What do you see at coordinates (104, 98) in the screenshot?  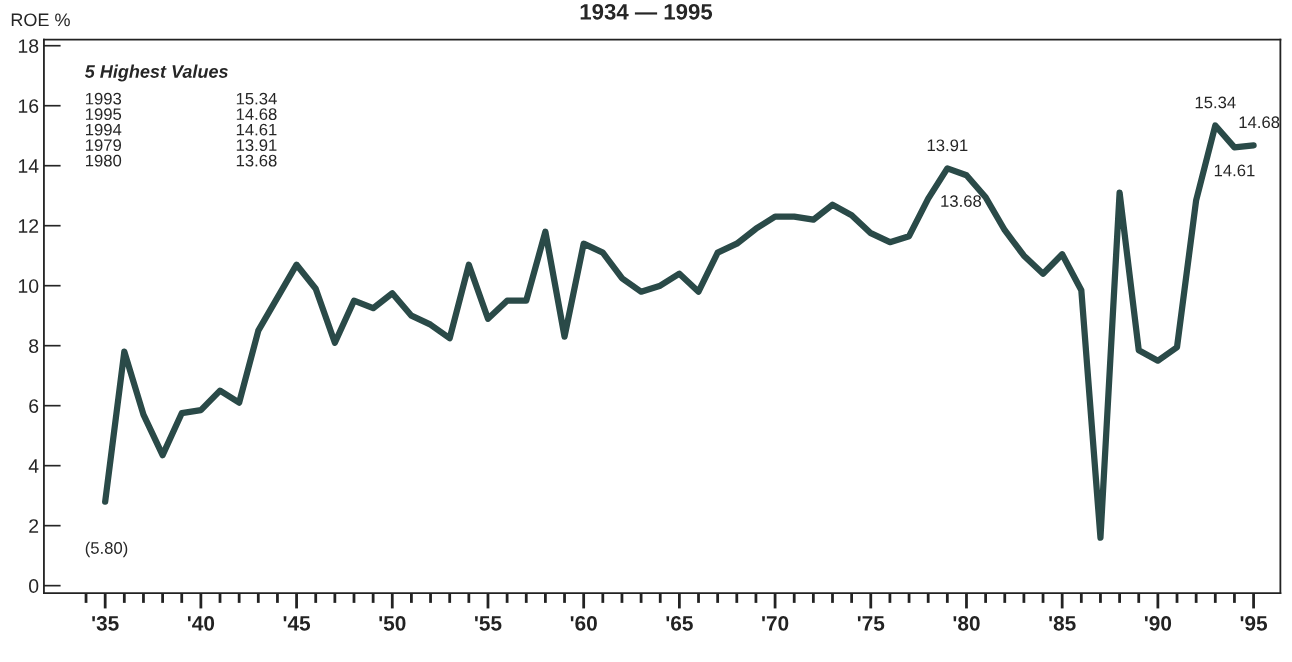 I see `annotation: 1993` at bounding box center [104, 98].